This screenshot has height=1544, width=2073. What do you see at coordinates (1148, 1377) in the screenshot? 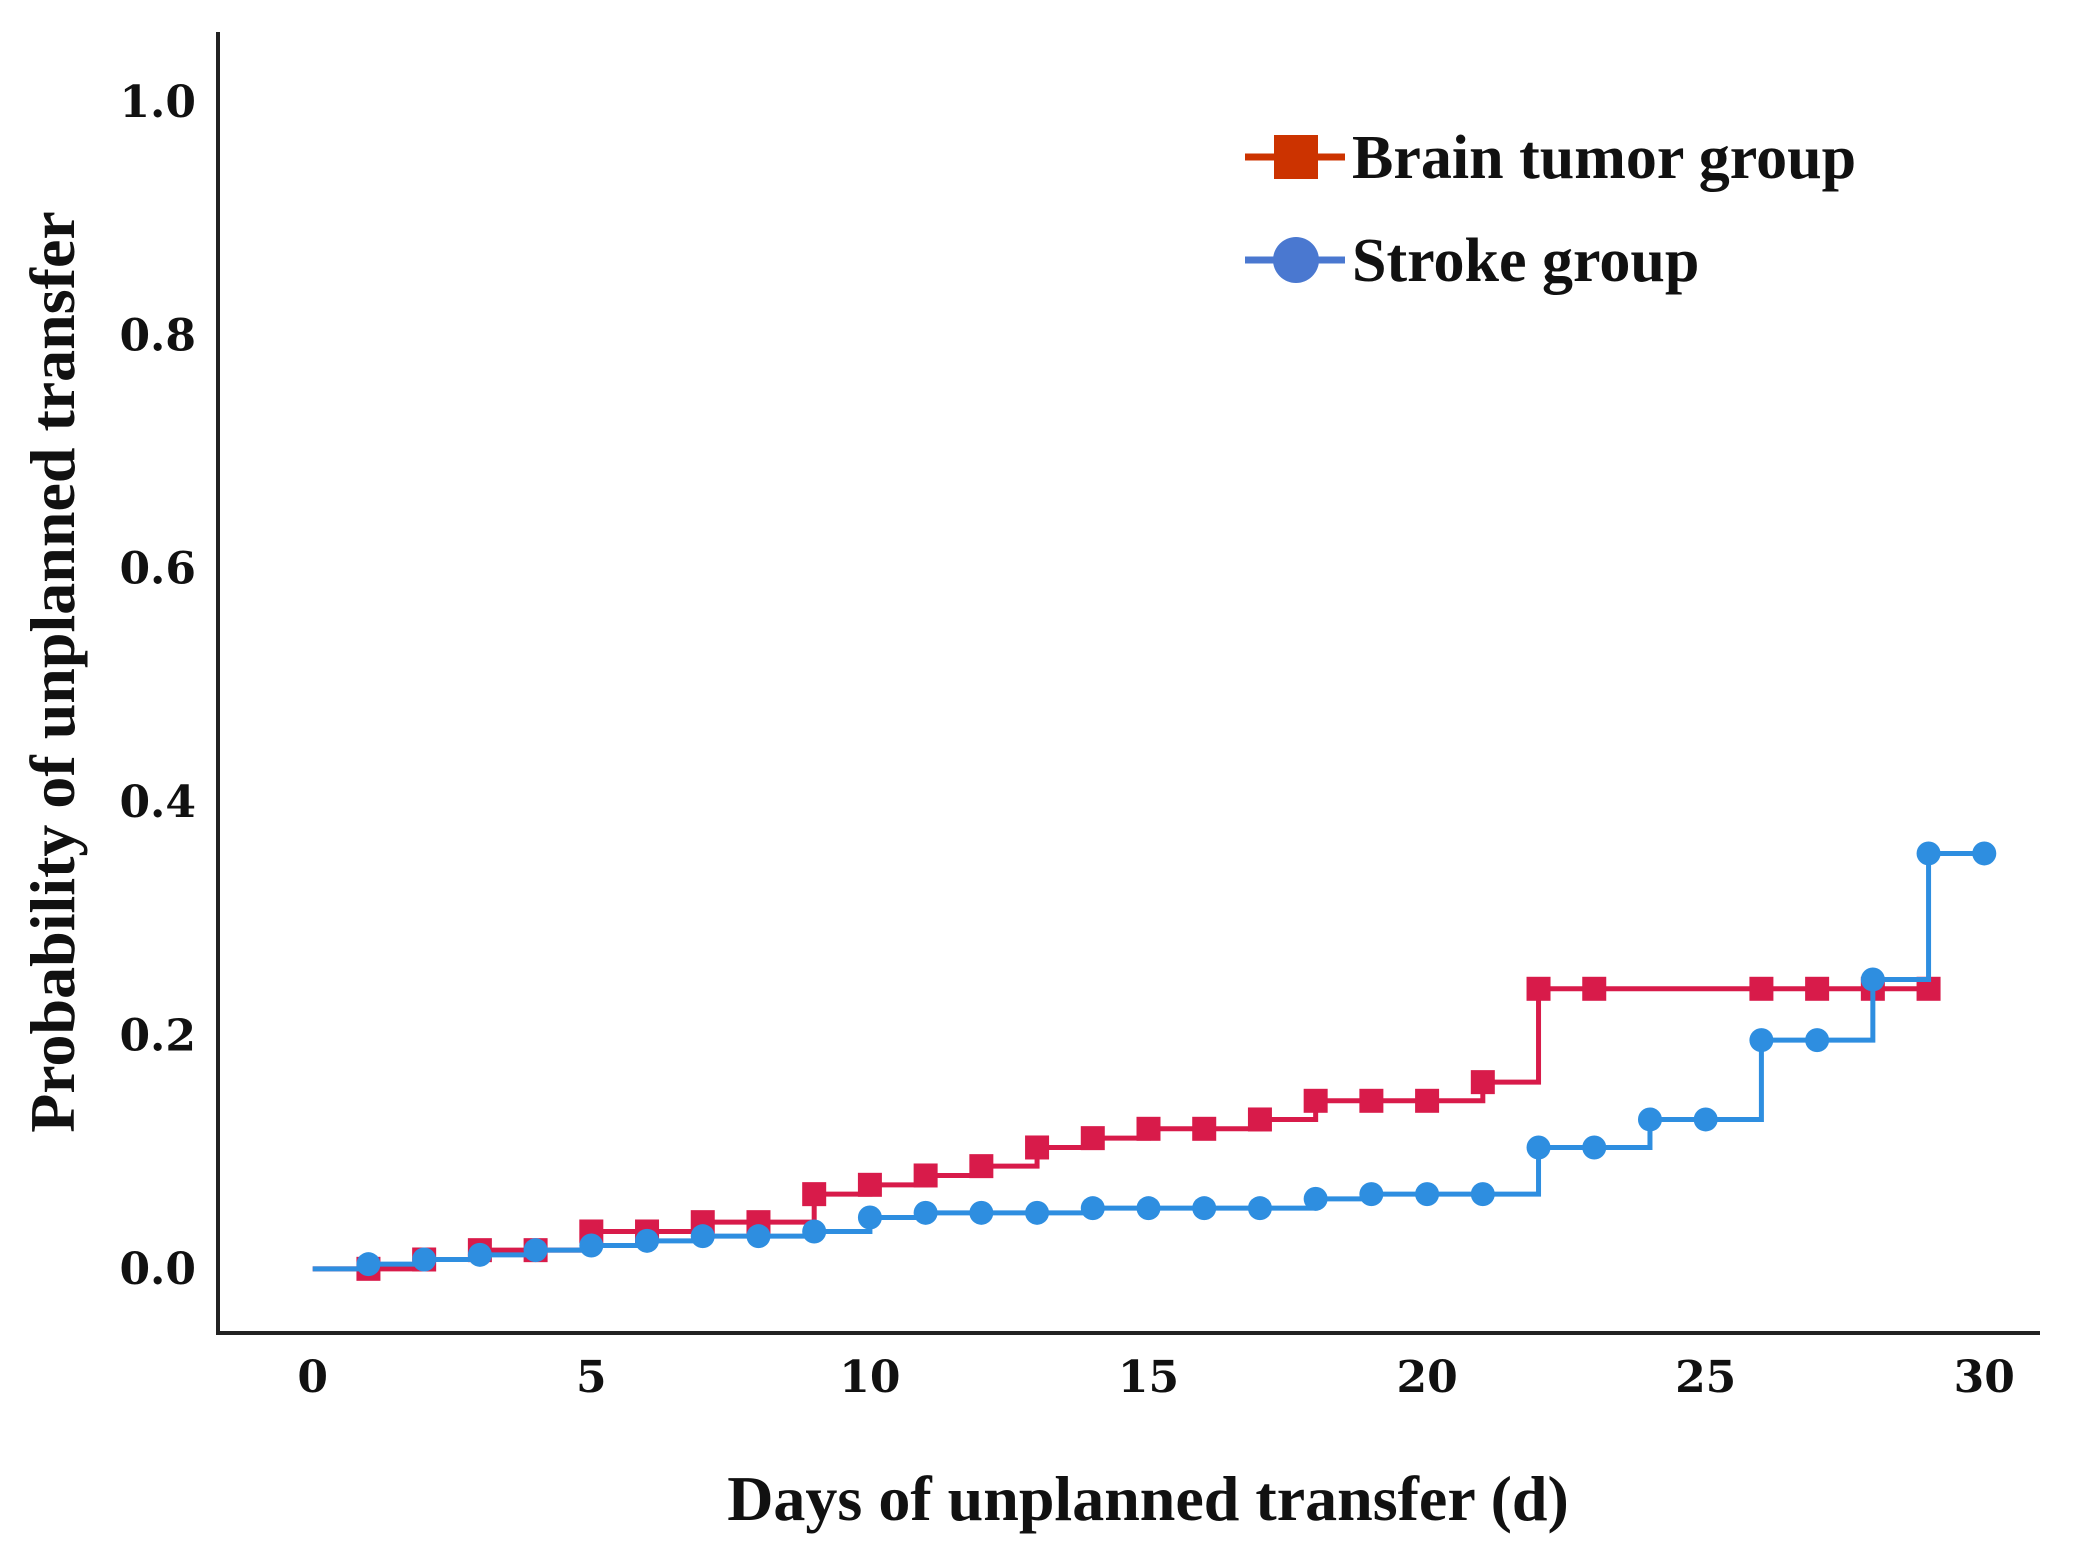
I see `x-tick-label: 15` at bounding box center [1148, 1377].